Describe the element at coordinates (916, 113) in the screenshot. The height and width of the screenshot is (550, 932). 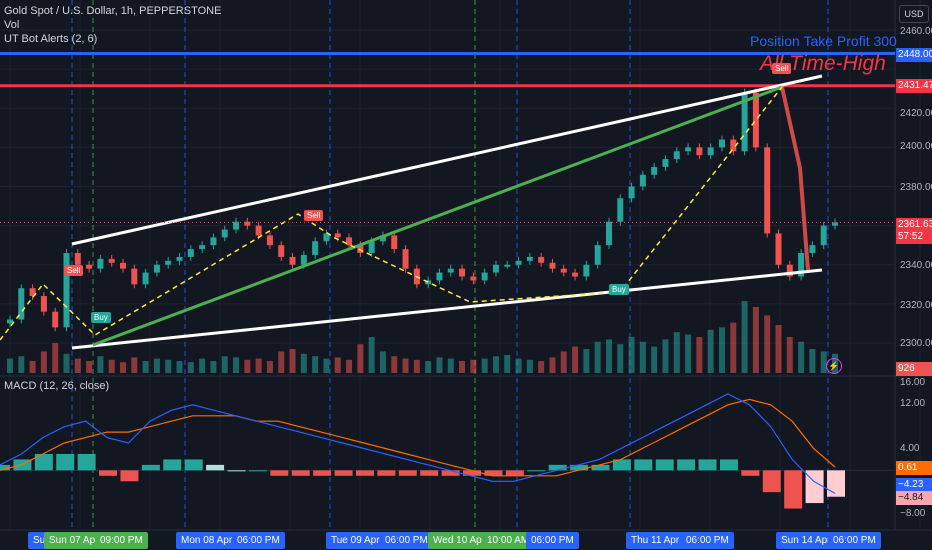
I see `price-tick: 2420.00` at that location.